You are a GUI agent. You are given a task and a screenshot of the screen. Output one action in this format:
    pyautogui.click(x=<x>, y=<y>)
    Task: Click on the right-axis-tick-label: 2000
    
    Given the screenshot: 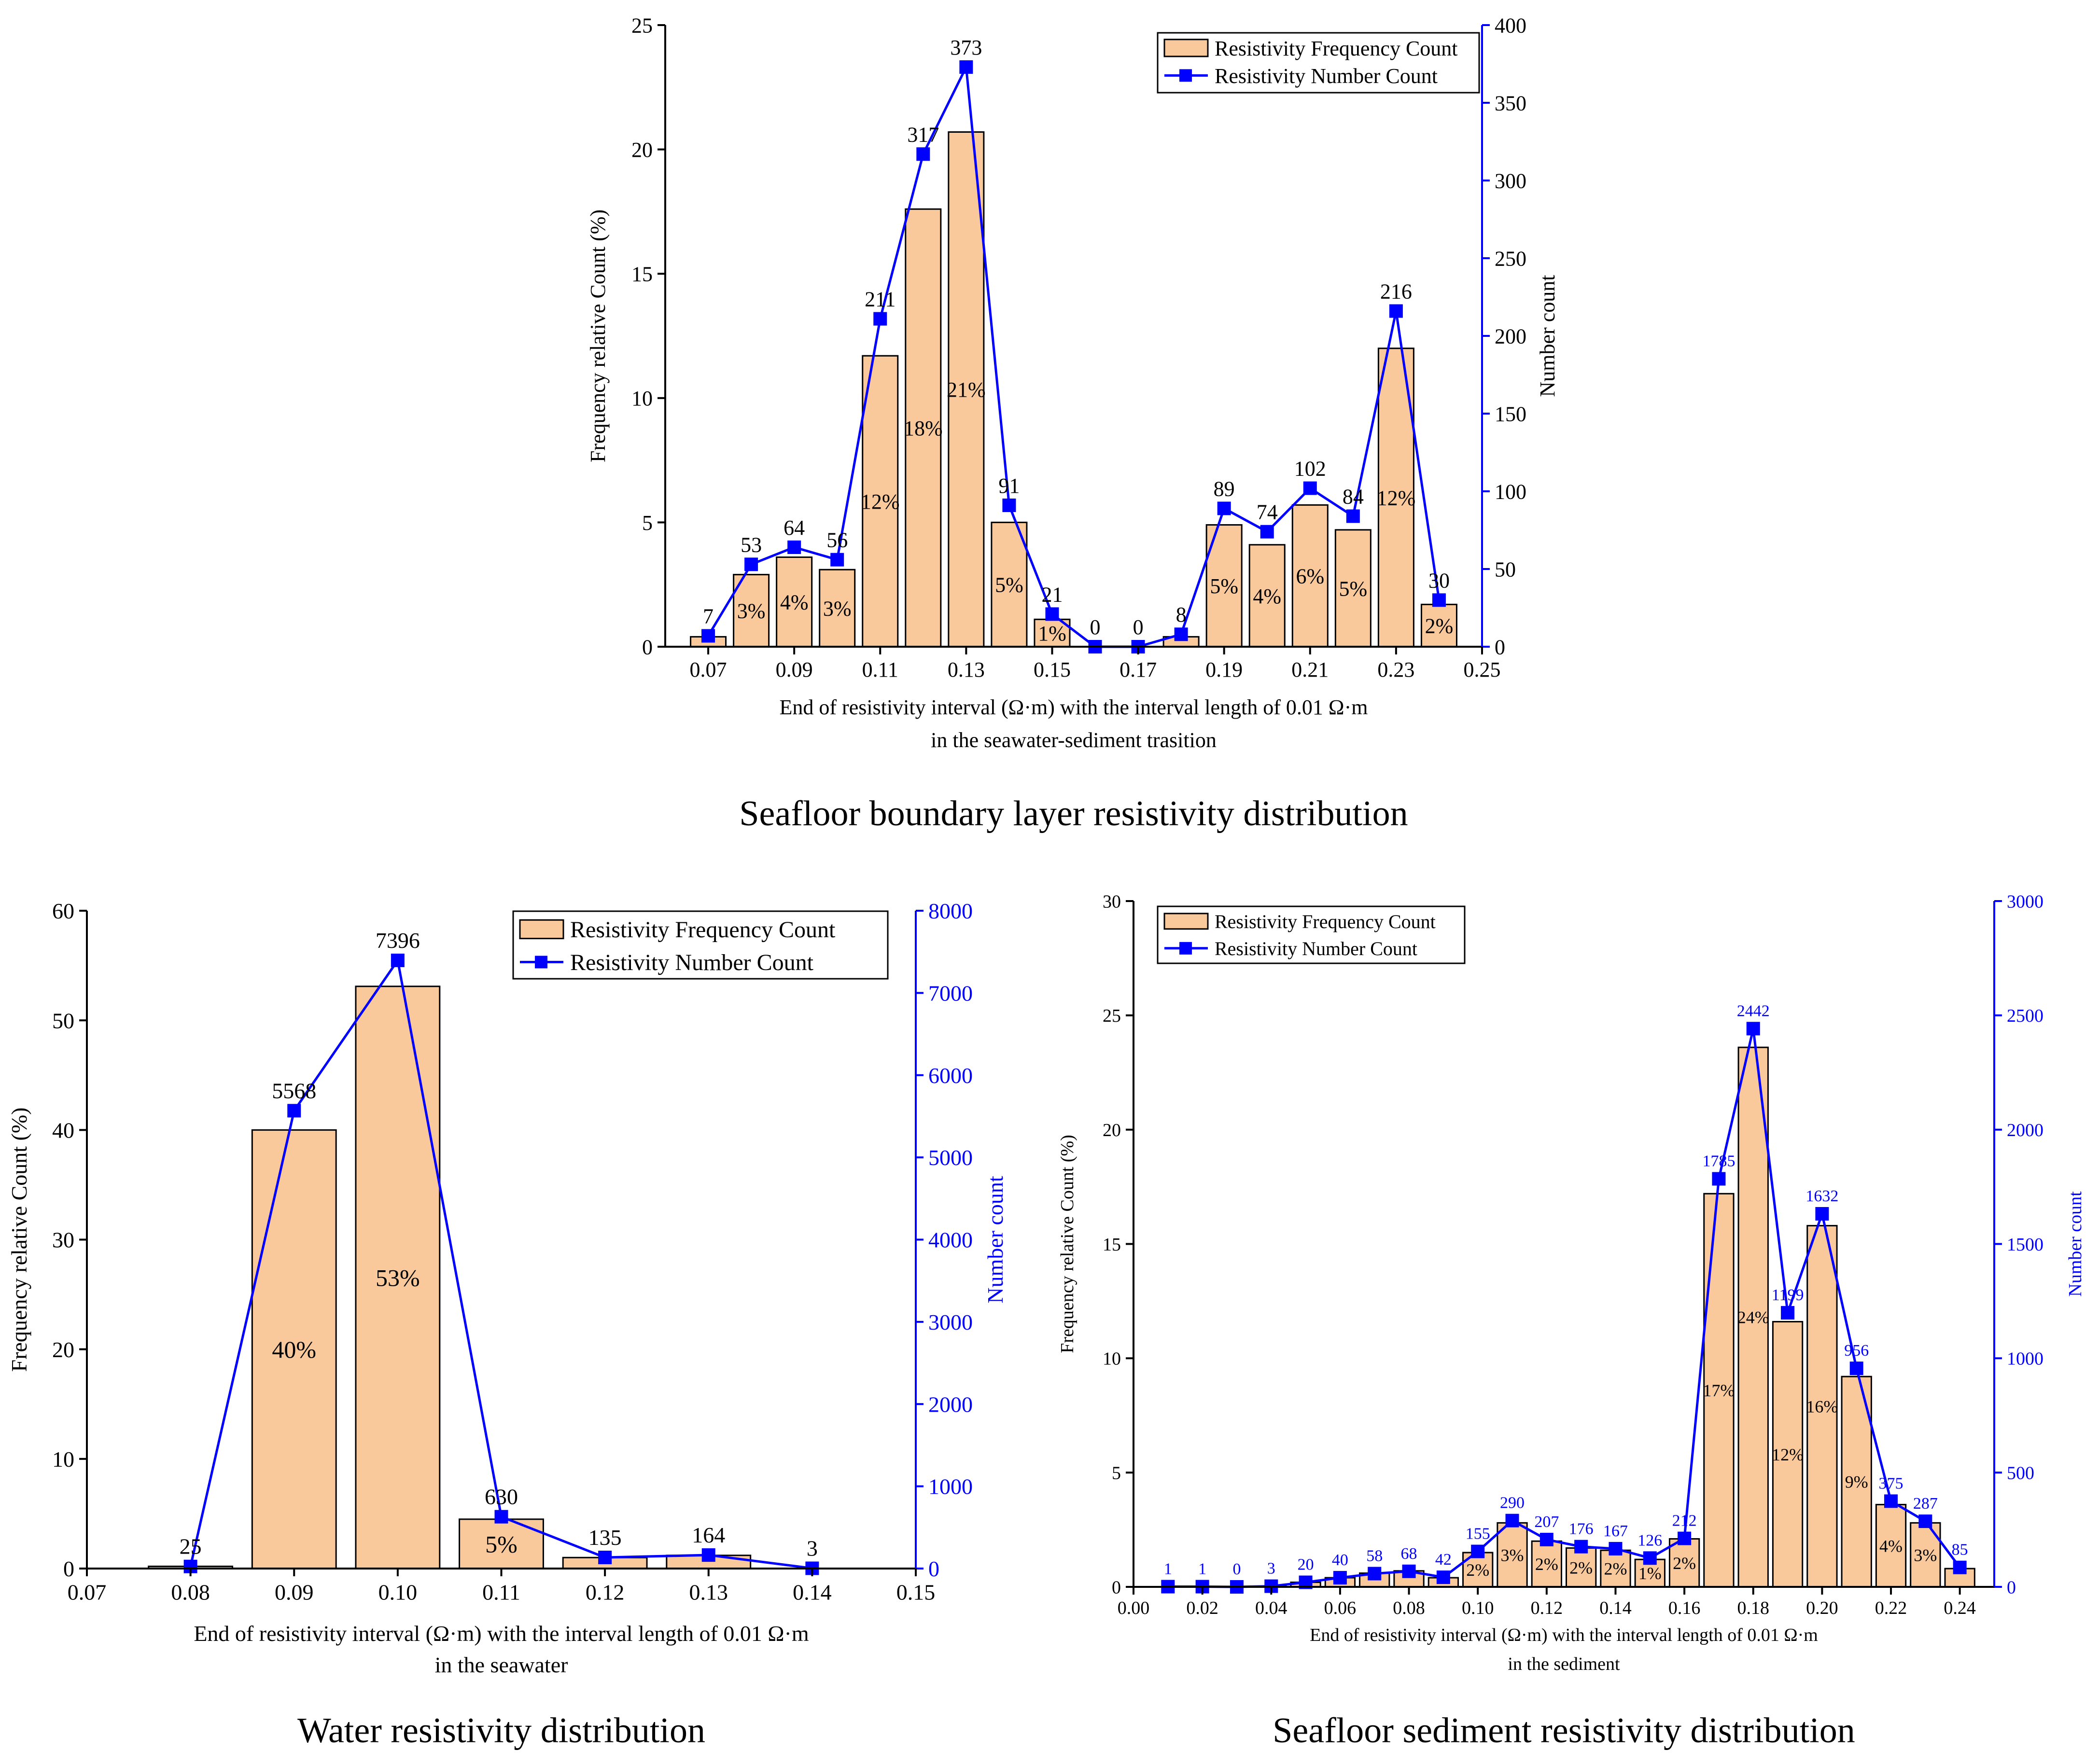 What is the action you would take?
    pyautogui.click(x=950, y=1404)
    